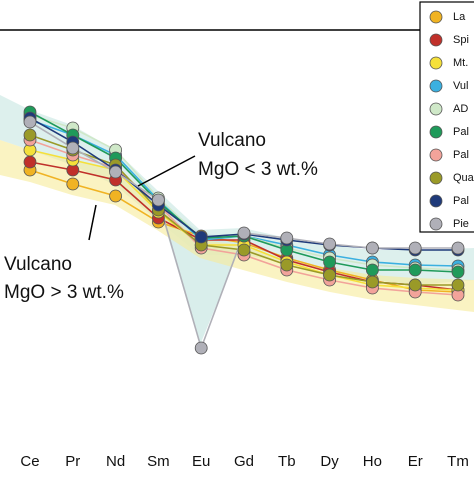 The width and height of the screenshot is (474, 479). What do you see at coordinates (460, 109) in the screenshot?
I see `legend-label: AD` at bounding box center [460, 109].